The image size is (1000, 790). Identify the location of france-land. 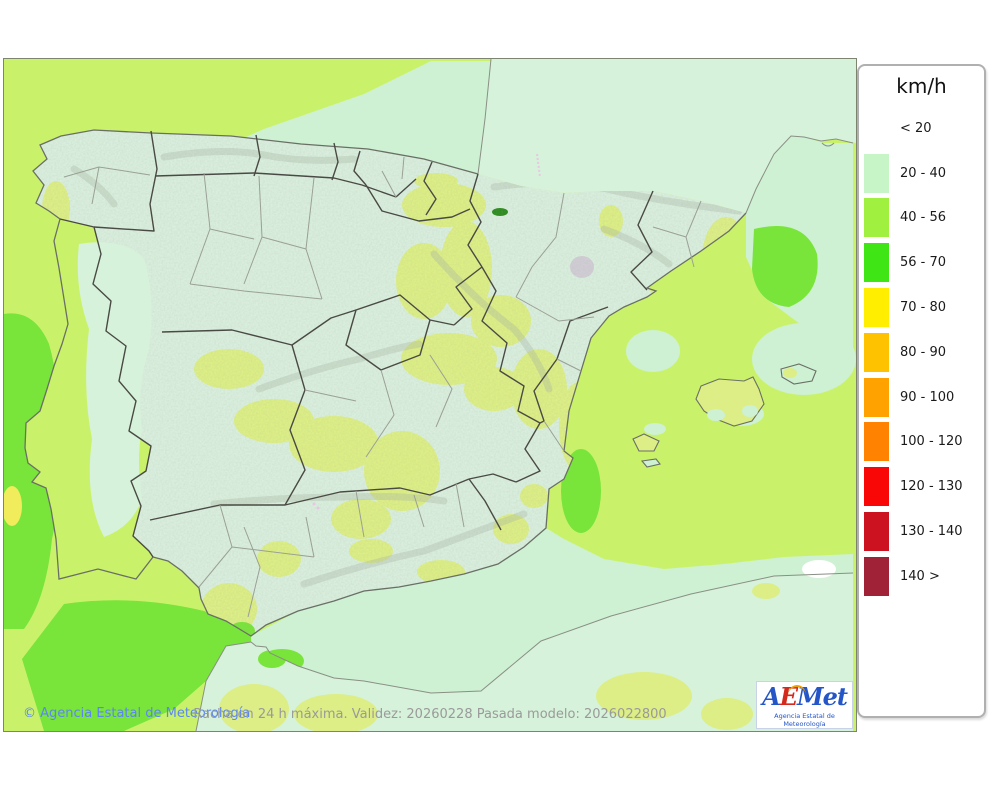
(667, 136).